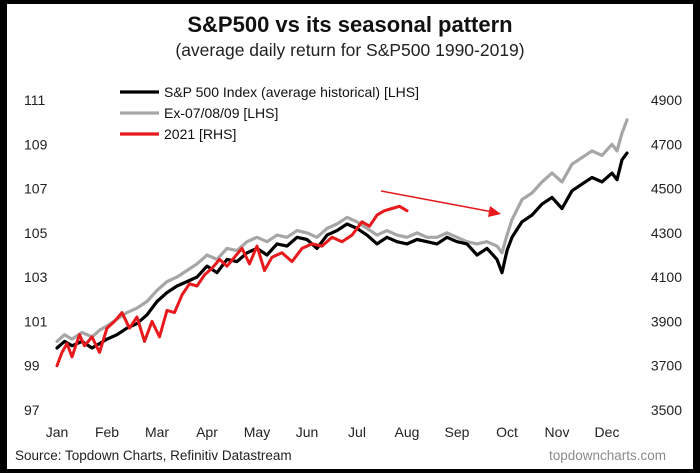  Describe the element at coordinates (666, 277) in the screenshot. I see `right-tick-label-3: 4100` at that location.